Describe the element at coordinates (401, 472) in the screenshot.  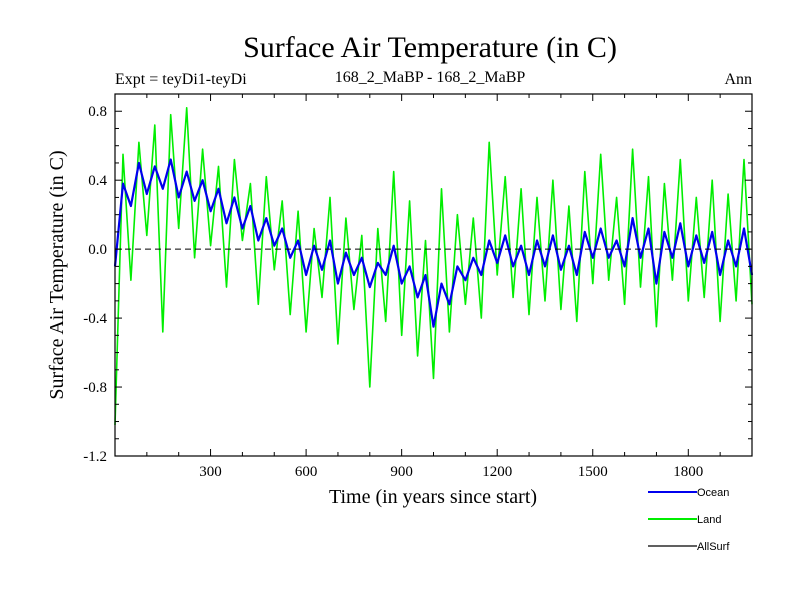
I see `x-tick-label: 900` at that location.